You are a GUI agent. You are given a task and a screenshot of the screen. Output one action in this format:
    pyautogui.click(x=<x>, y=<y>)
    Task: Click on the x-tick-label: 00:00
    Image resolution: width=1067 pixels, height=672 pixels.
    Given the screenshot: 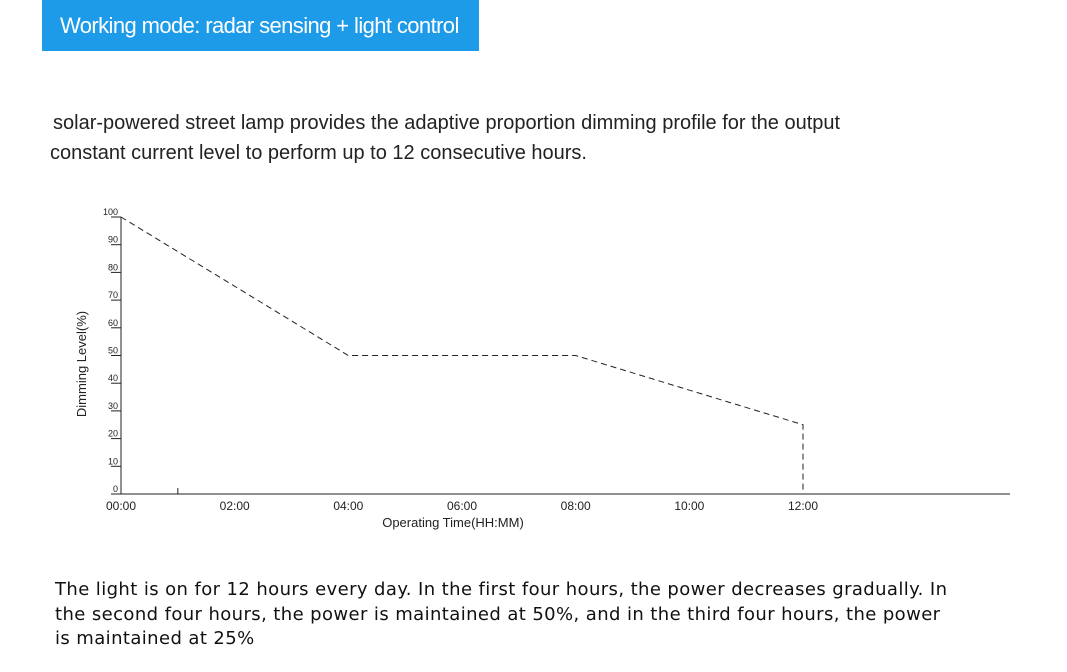 What is the action you would take?
    pyautogui.click(x=121, y=506)
    